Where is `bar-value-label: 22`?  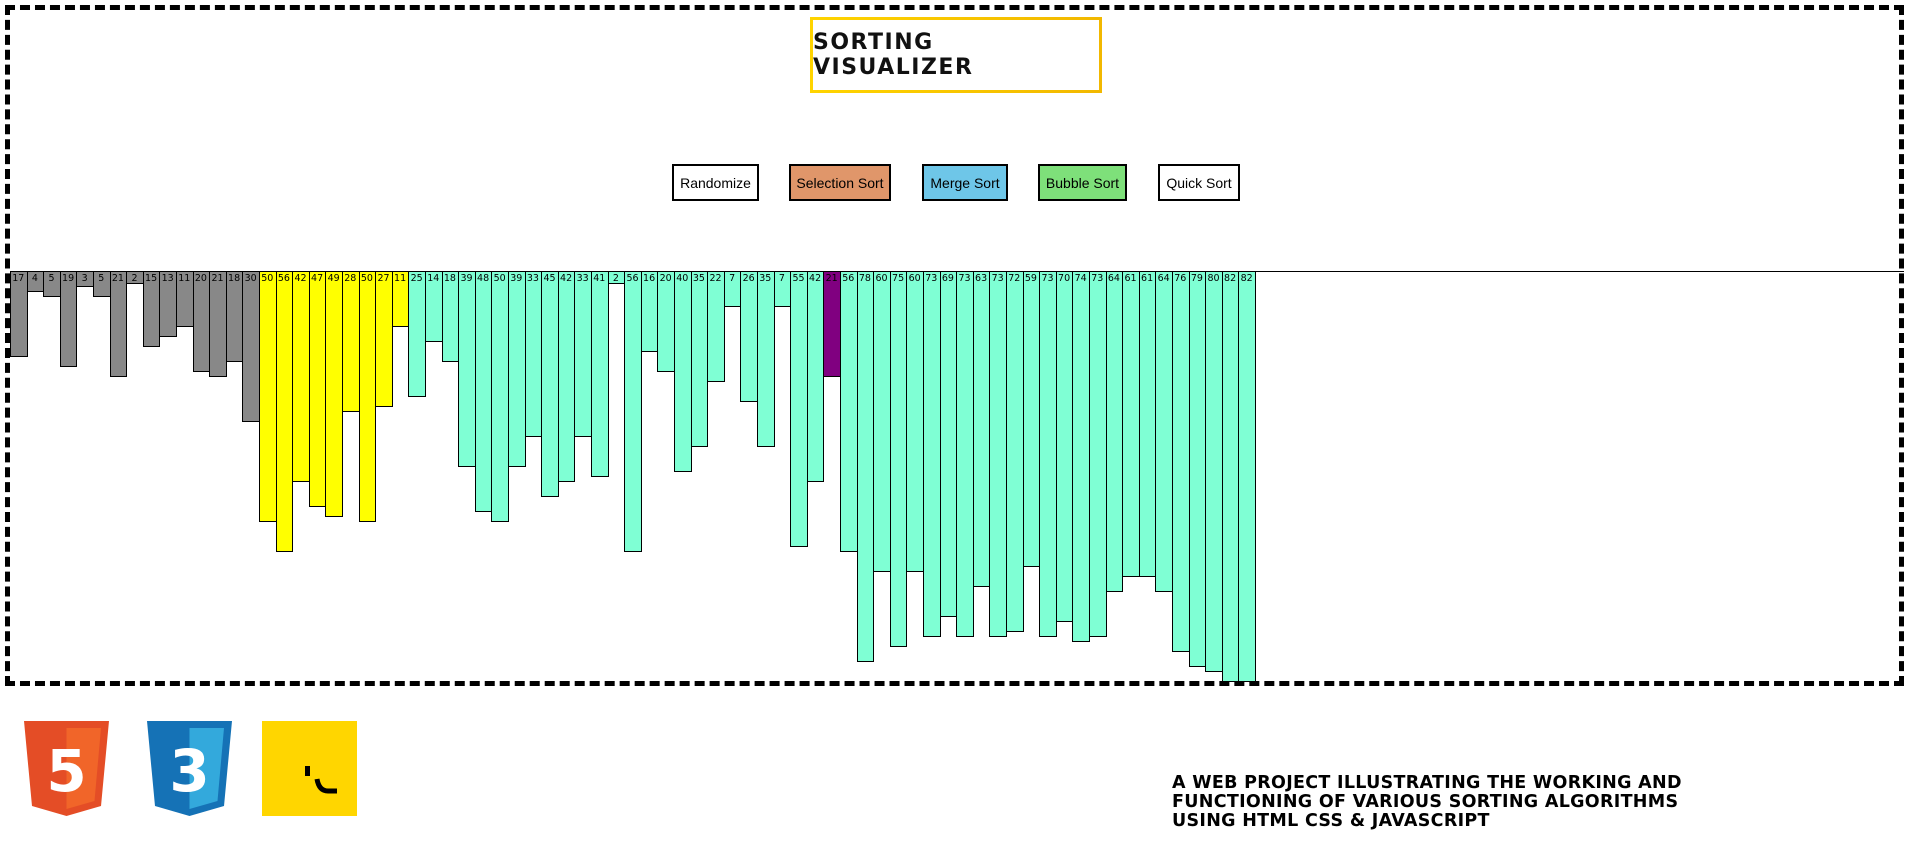 bar-value-label: 22 is located at coordinates (715, 279).